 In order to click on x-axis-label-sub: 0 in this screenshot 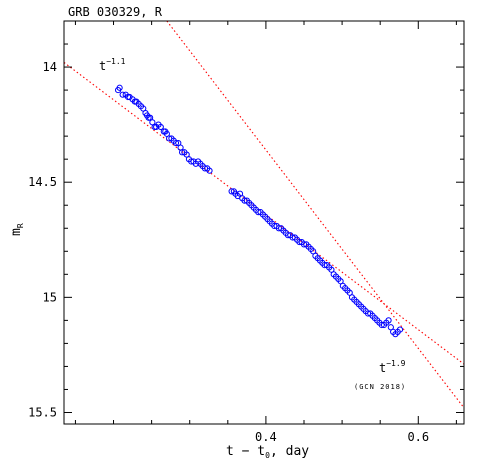, I will do `click(267, 455)`.